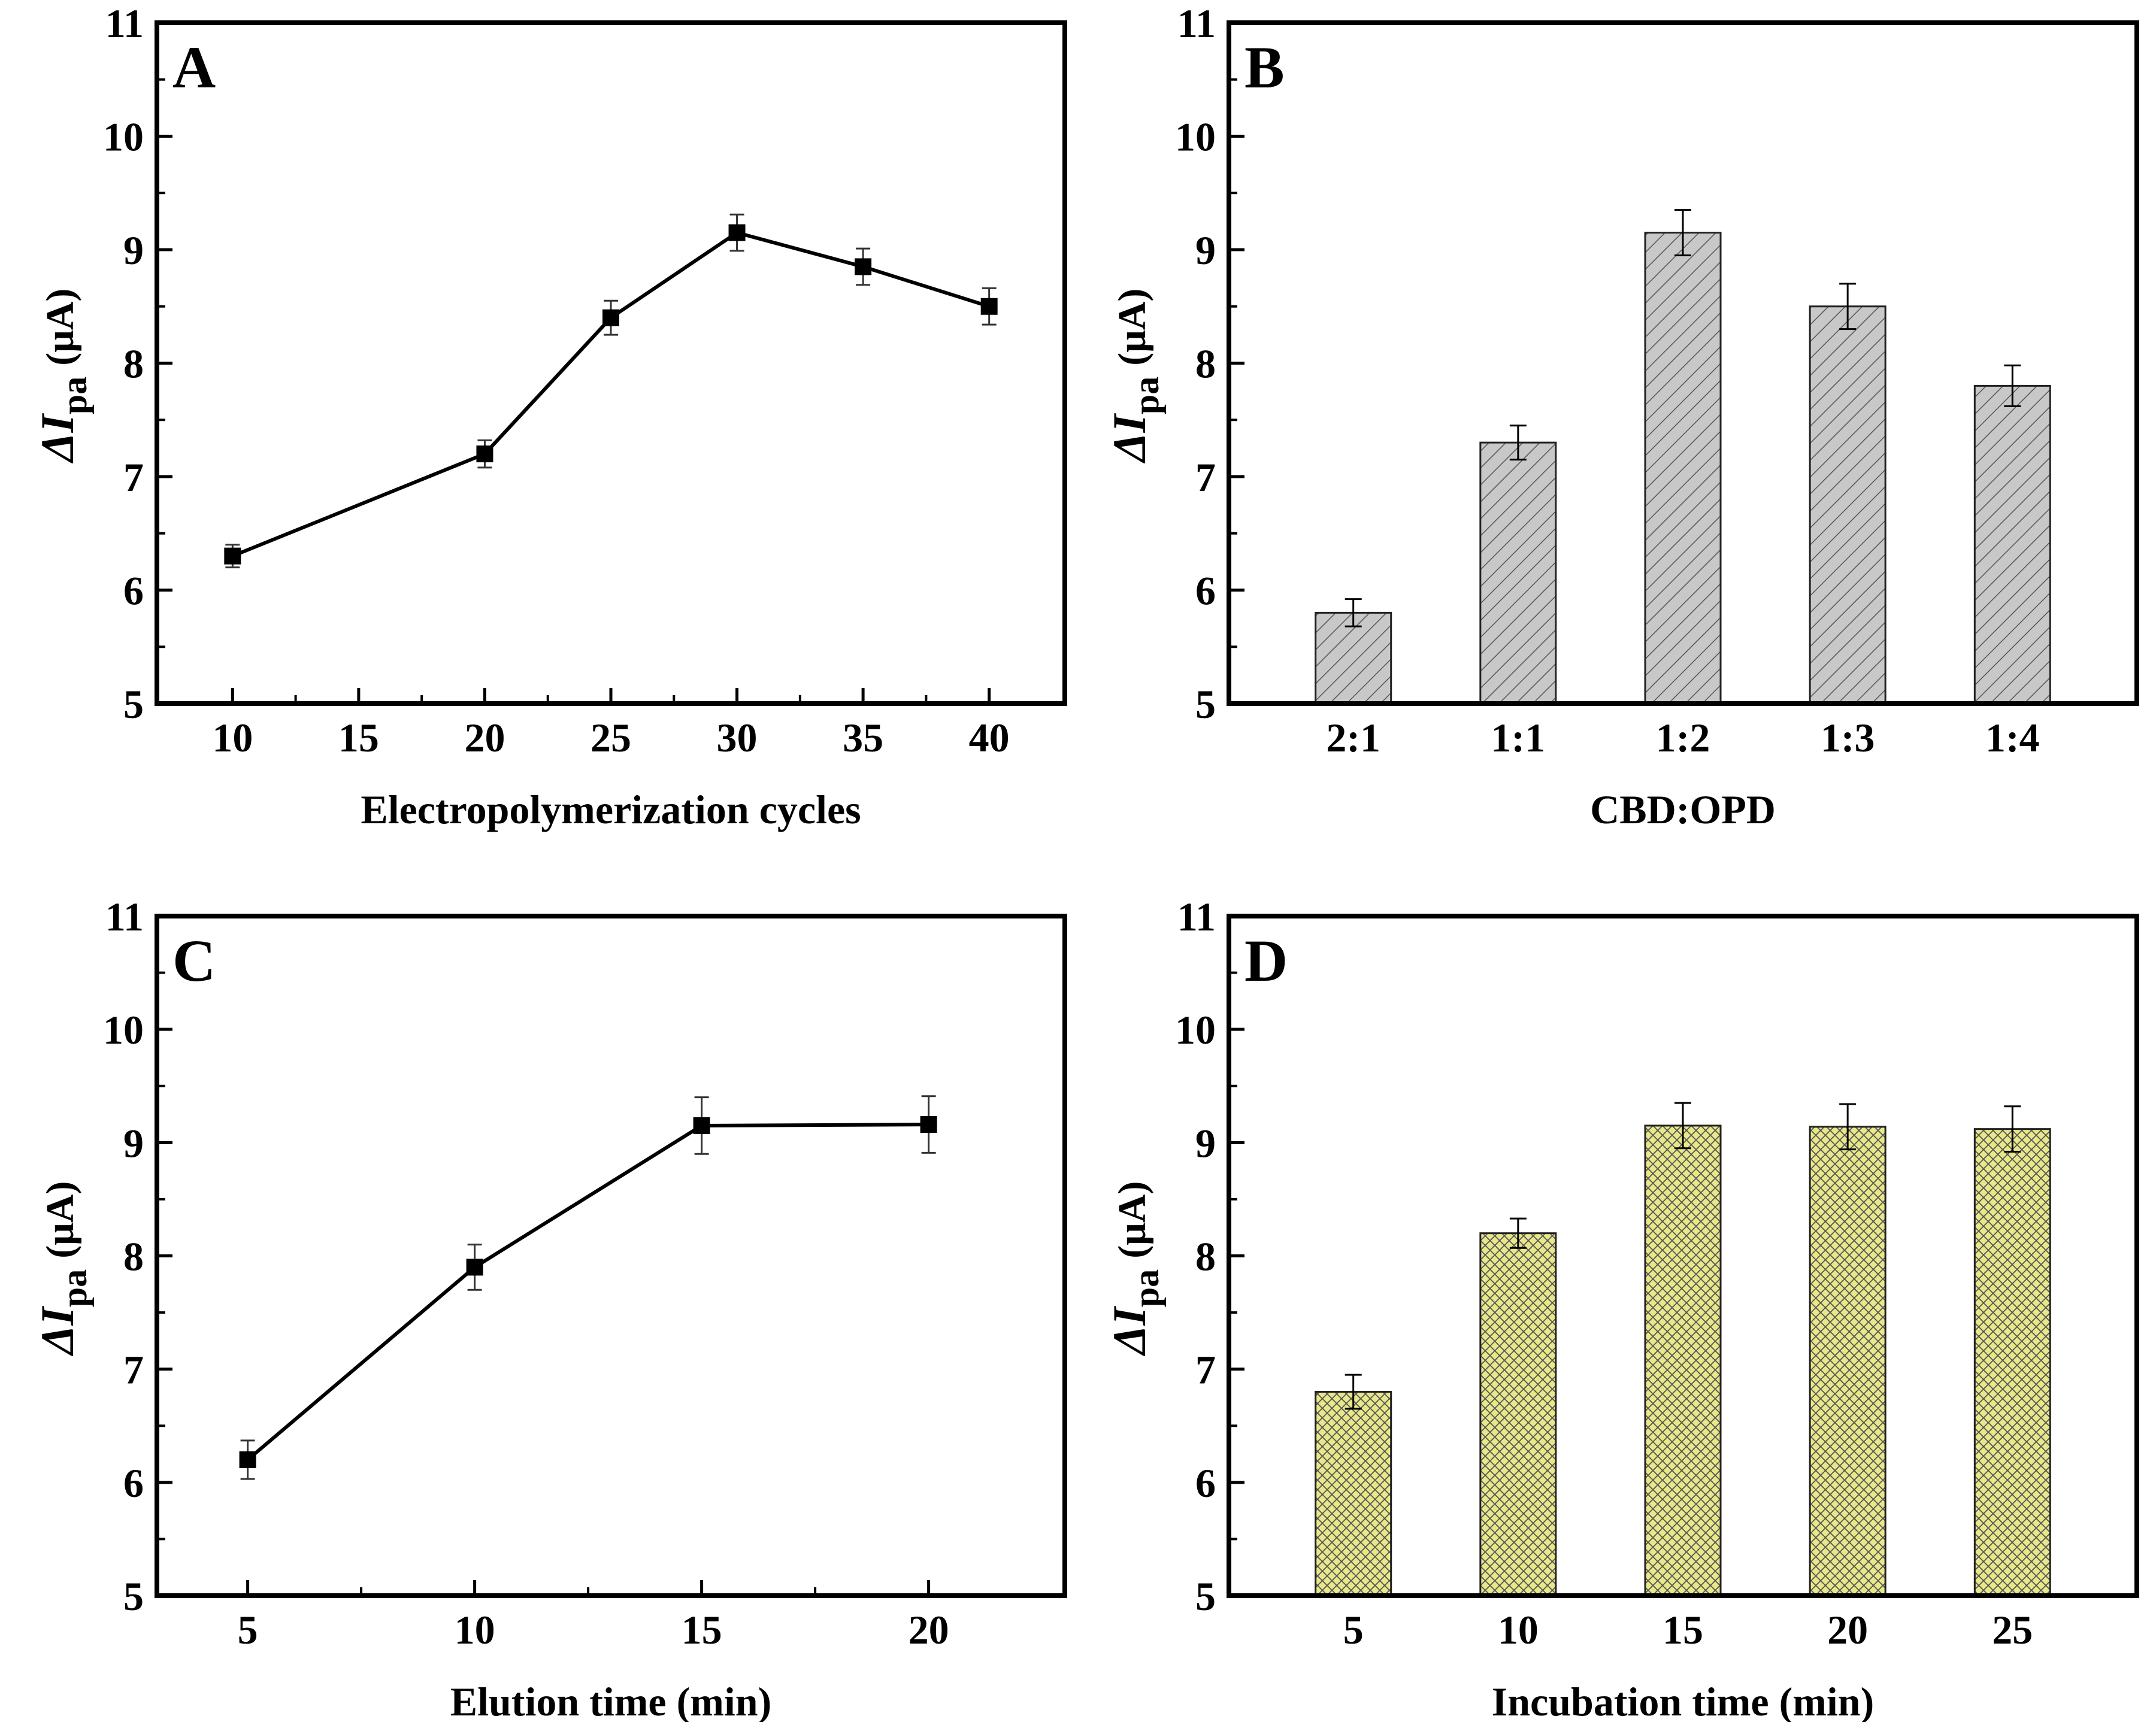  I want to click on x-tick-label: 1:1, so click(1518, 738).